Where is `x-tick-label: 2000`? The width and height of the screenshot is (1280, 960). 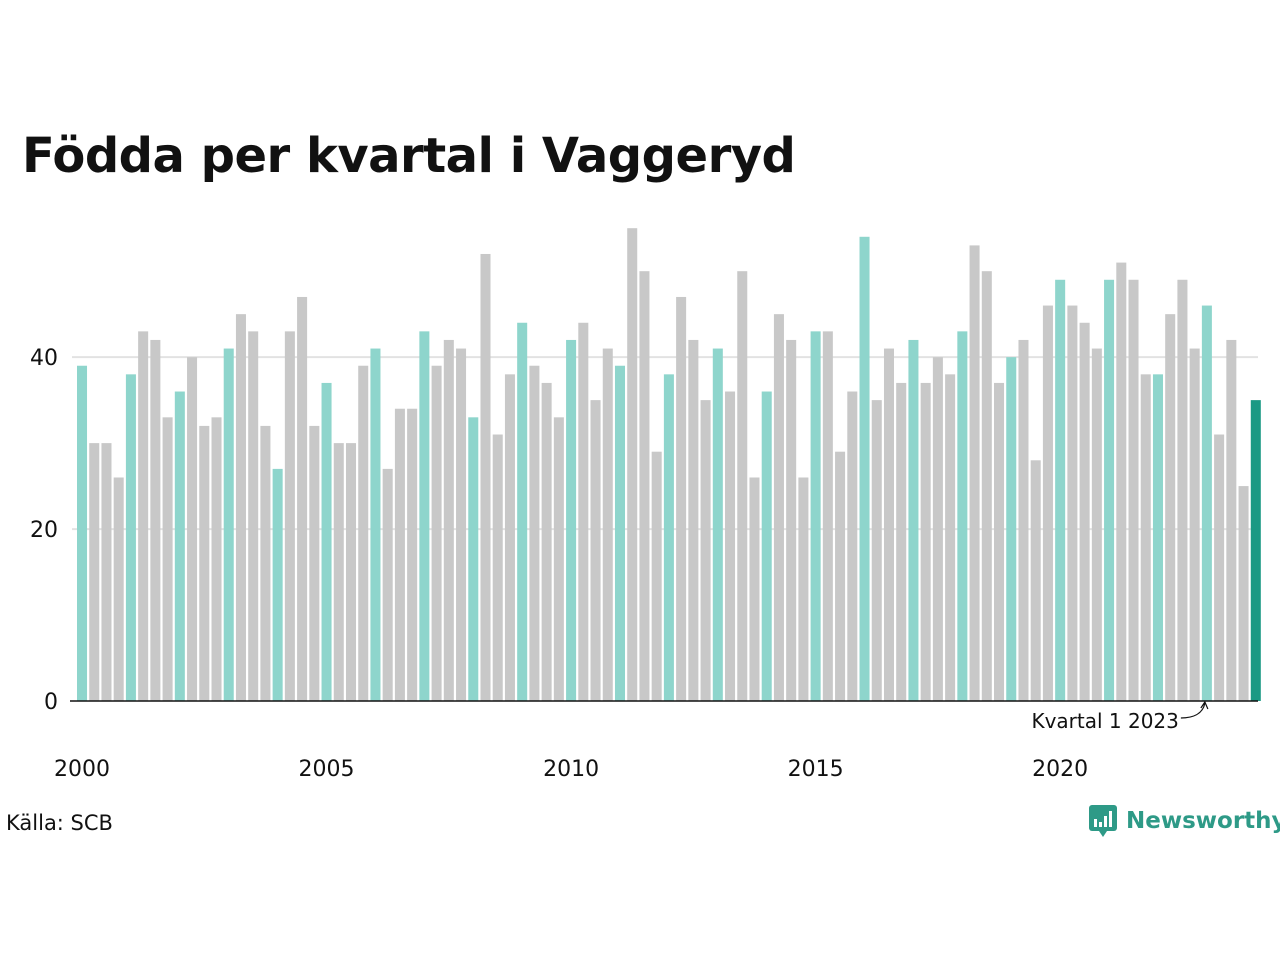
x-tick-label: 2000 is located at coordinates (82, 769).